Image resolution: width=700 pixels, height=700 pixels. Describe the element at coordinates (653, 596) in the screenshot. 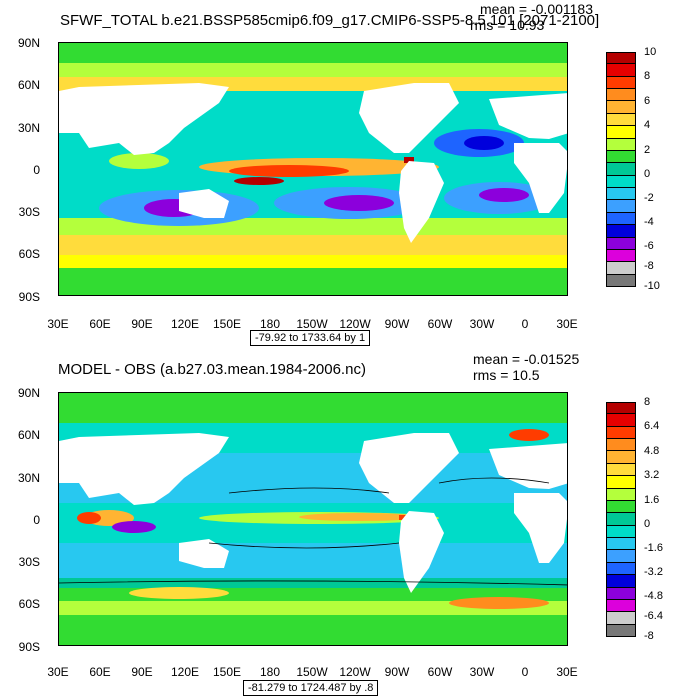

I see `colorbar-label: -4.8` at that location.